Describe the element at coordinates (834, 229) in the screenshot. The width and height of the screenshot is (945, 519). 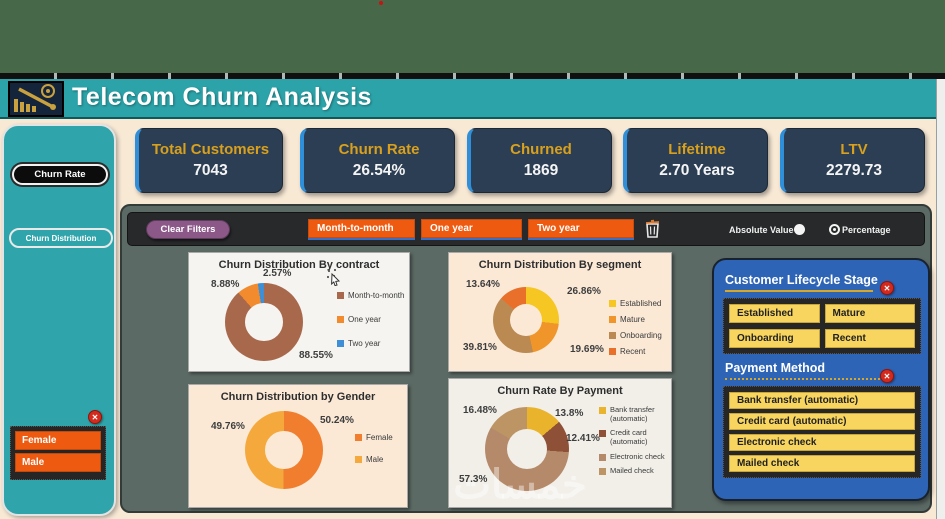
I see `percentage-radio` at that location.